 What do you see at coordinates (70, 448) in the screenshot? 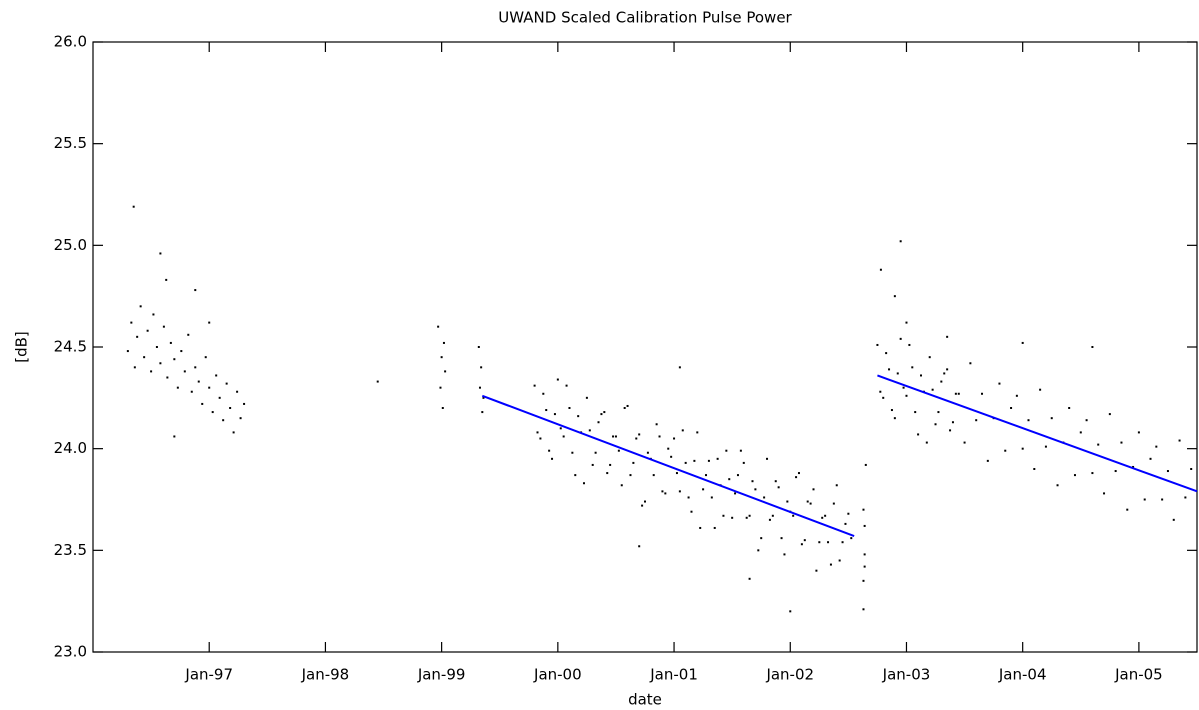
I see `y-tick-label: 24.0` at bounding box center [70, 448].